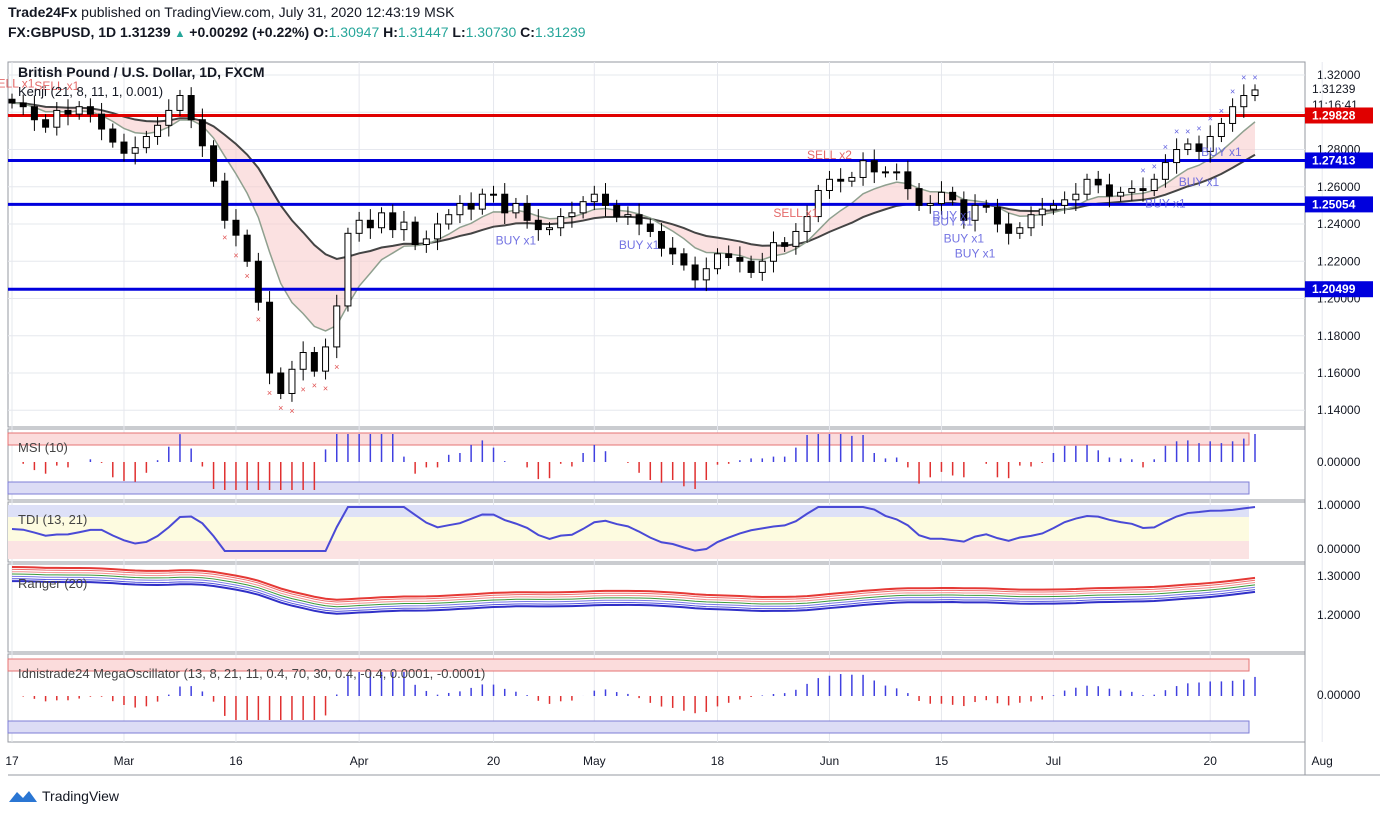 The width and height of the screenshot is (1385, 819). Describe the element at coordinates (527, 32) in the screenshot. I see `close-label: C:` at that location.